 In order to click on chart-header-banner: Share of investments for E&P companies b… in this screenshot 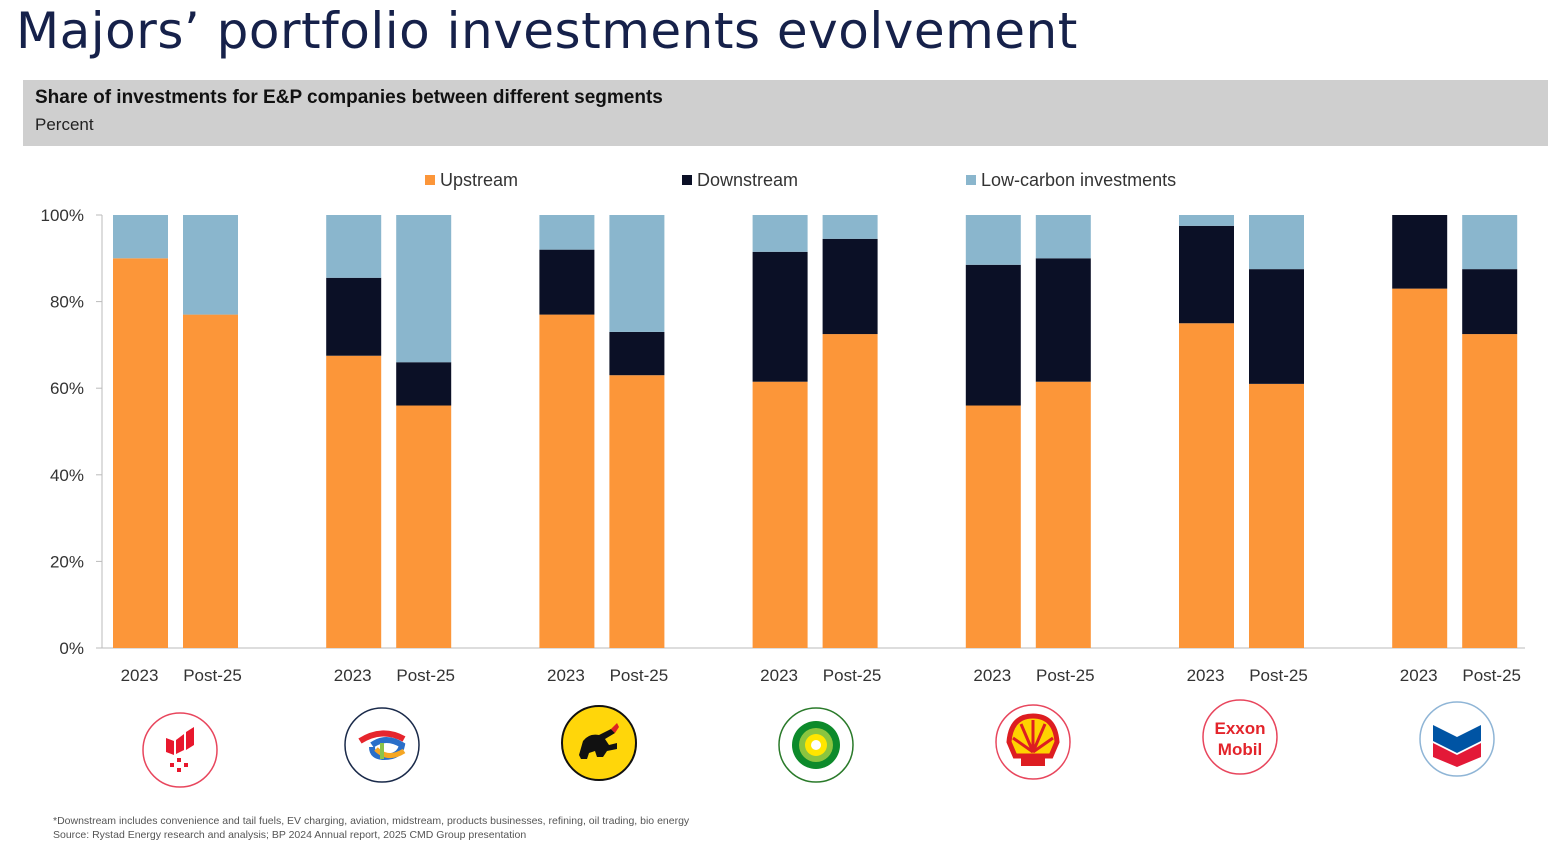, I will do `click(785, 113)`.